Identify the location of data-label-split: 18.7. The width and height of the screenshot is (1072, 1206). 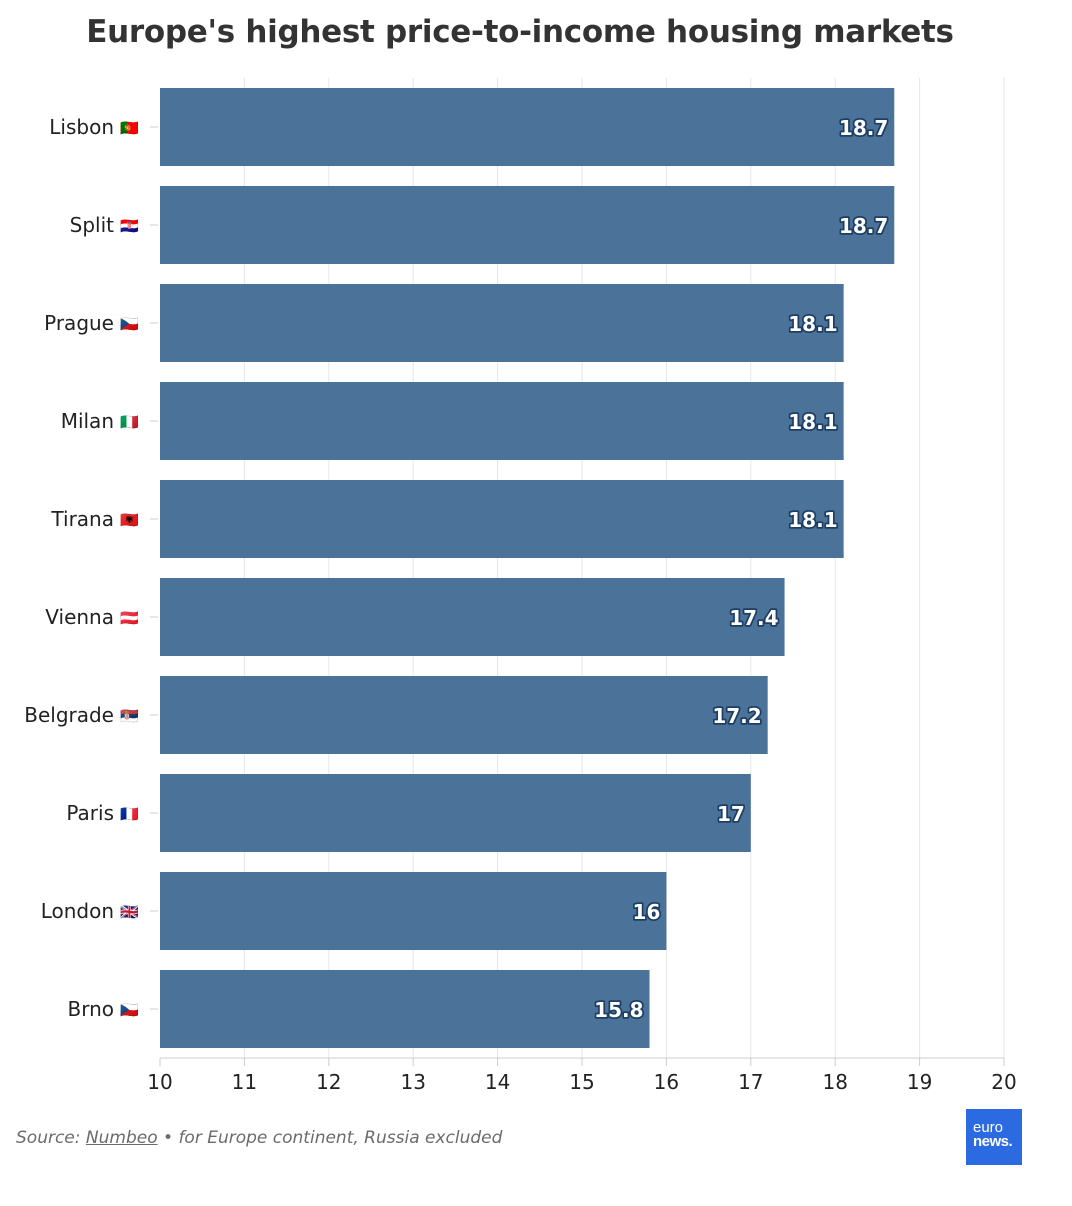
(863, 226).